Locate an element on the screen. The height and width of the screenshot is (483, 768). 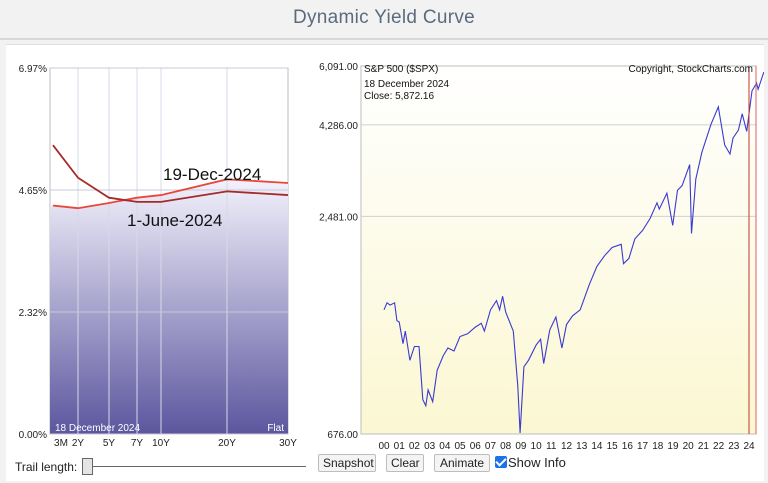
trail-length-track is located at coordinates (197, 466).